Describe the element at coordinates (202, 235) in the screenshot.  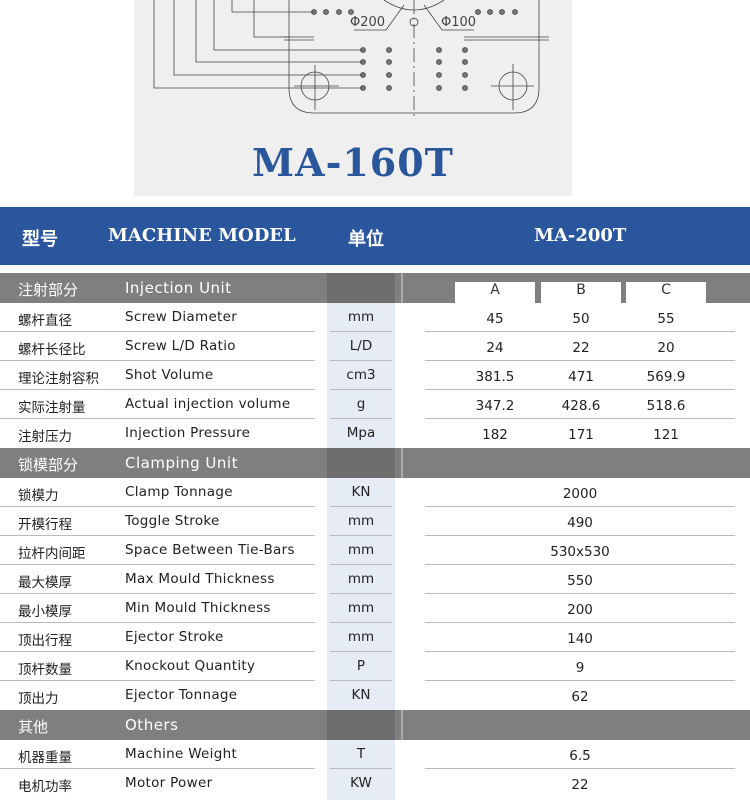
I see `header-model-en: MACHINE MODEL` at that location.